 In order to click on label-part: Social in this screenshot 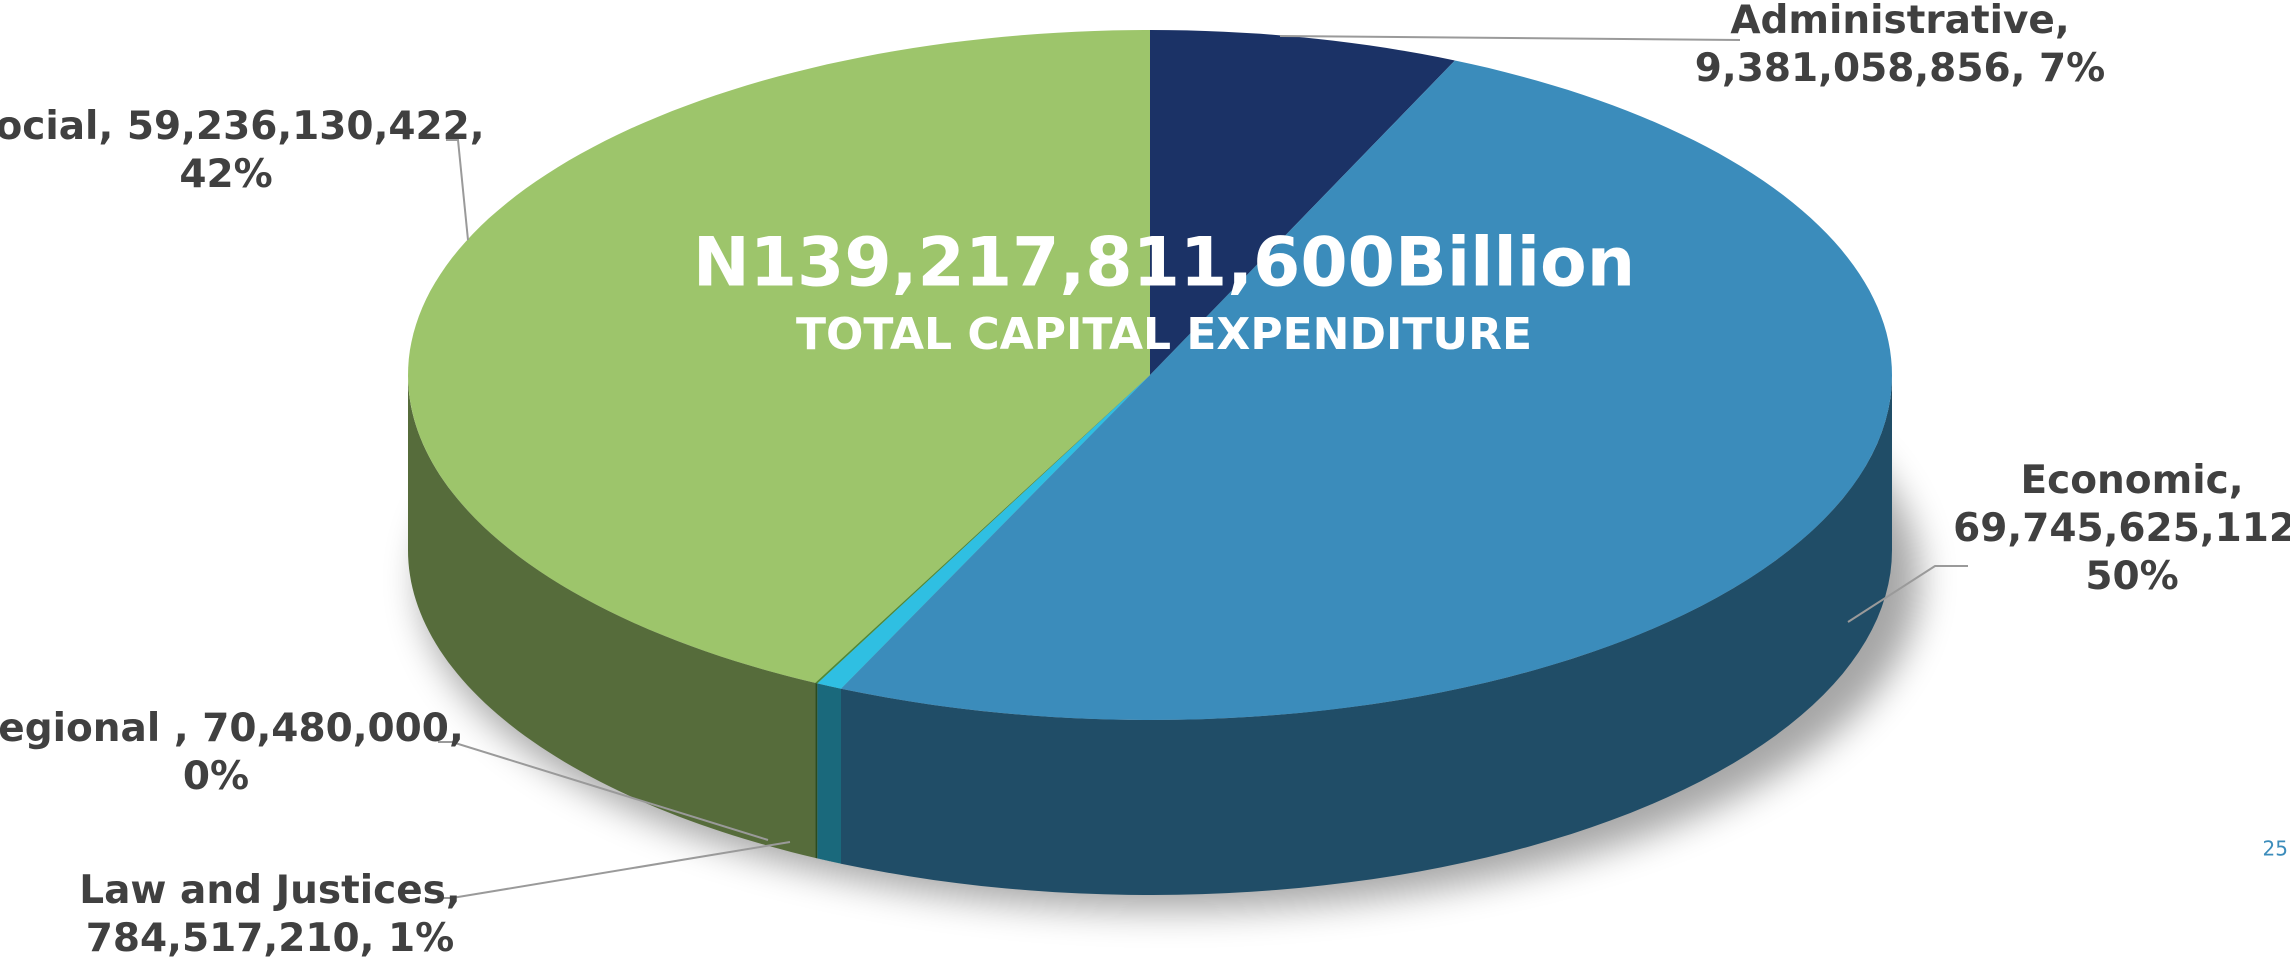, I will do `click(49, 126)`.